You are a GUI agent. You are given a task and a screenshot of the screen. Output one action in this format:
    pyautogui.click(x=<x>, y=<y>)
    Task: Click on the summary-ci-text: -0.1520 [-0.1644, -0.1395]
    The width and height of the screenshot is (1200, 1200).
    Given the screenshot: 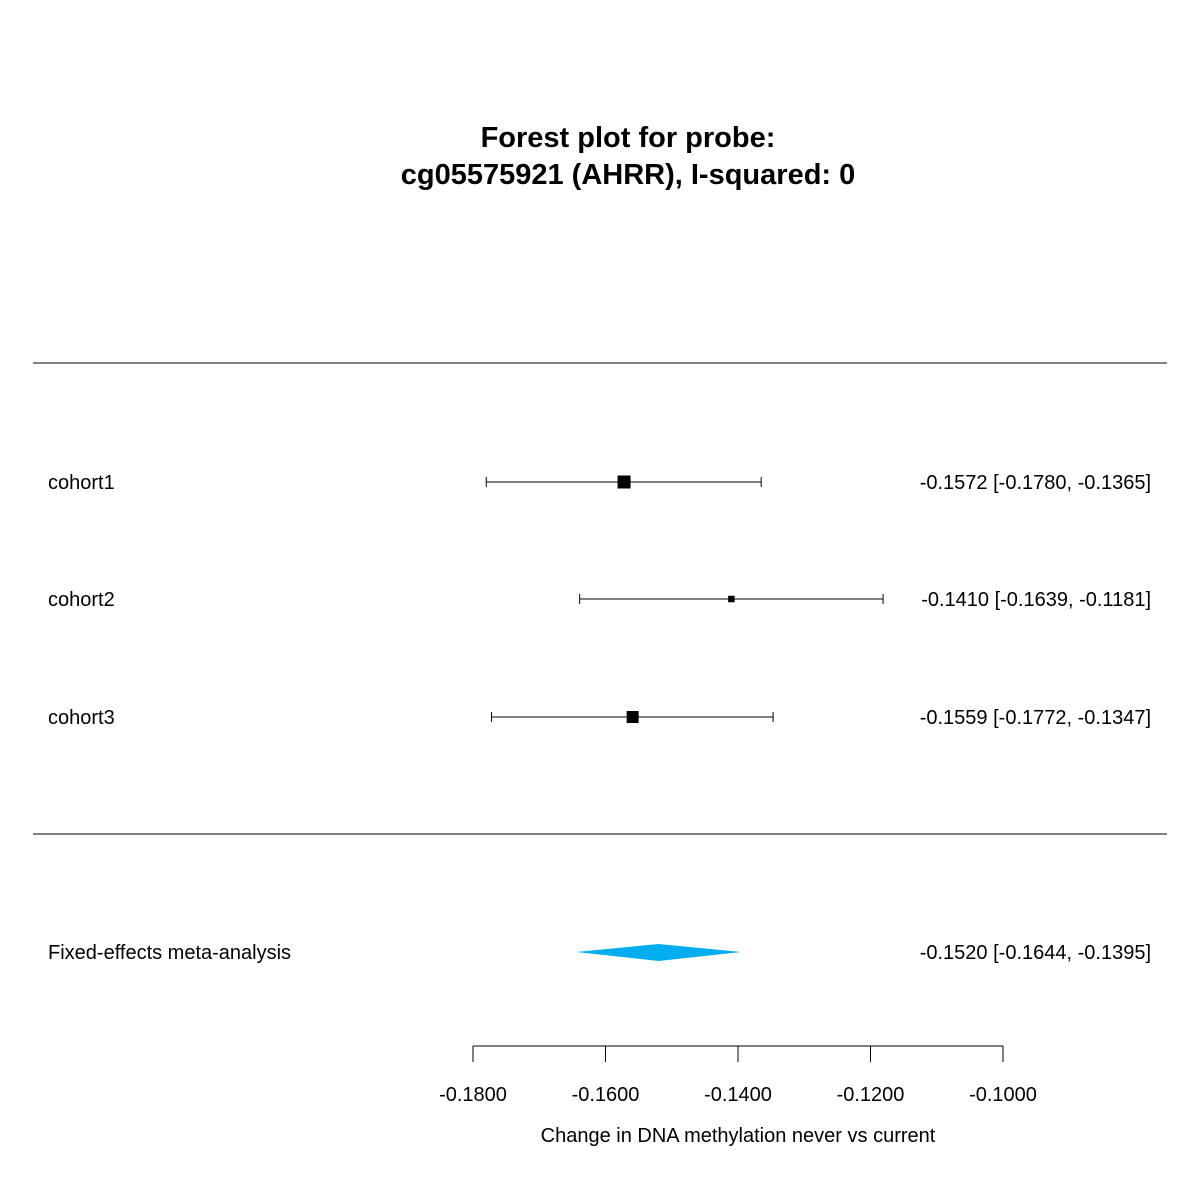 What is the action you would take?
    pyautogui.click(x=1035, y=953)
    